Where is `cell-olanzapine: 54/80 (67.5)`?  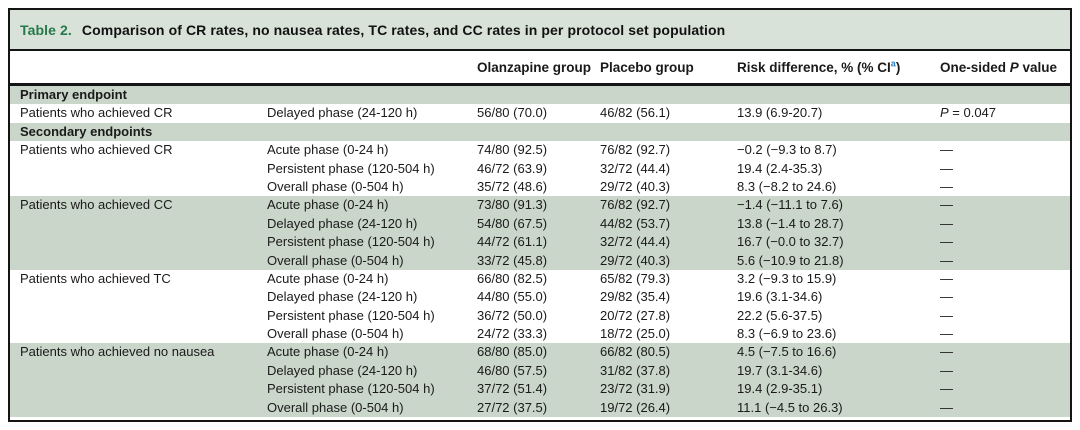 cell-olanzapine: 54/80 (67.5) is located at coordinates (512, 223).